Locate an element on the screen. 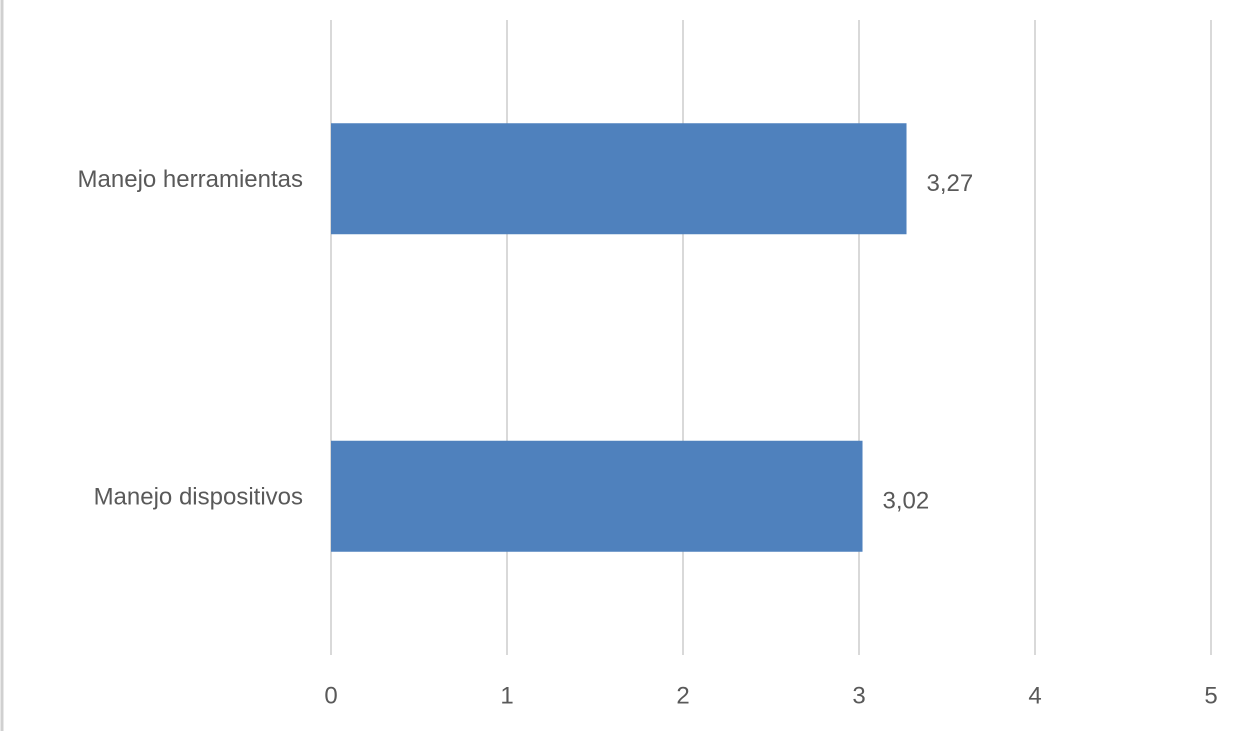 The height and width of the screenshot is (731, 1254). y-tick-label: Manejo herramientas is located at coordinates (190, 179).